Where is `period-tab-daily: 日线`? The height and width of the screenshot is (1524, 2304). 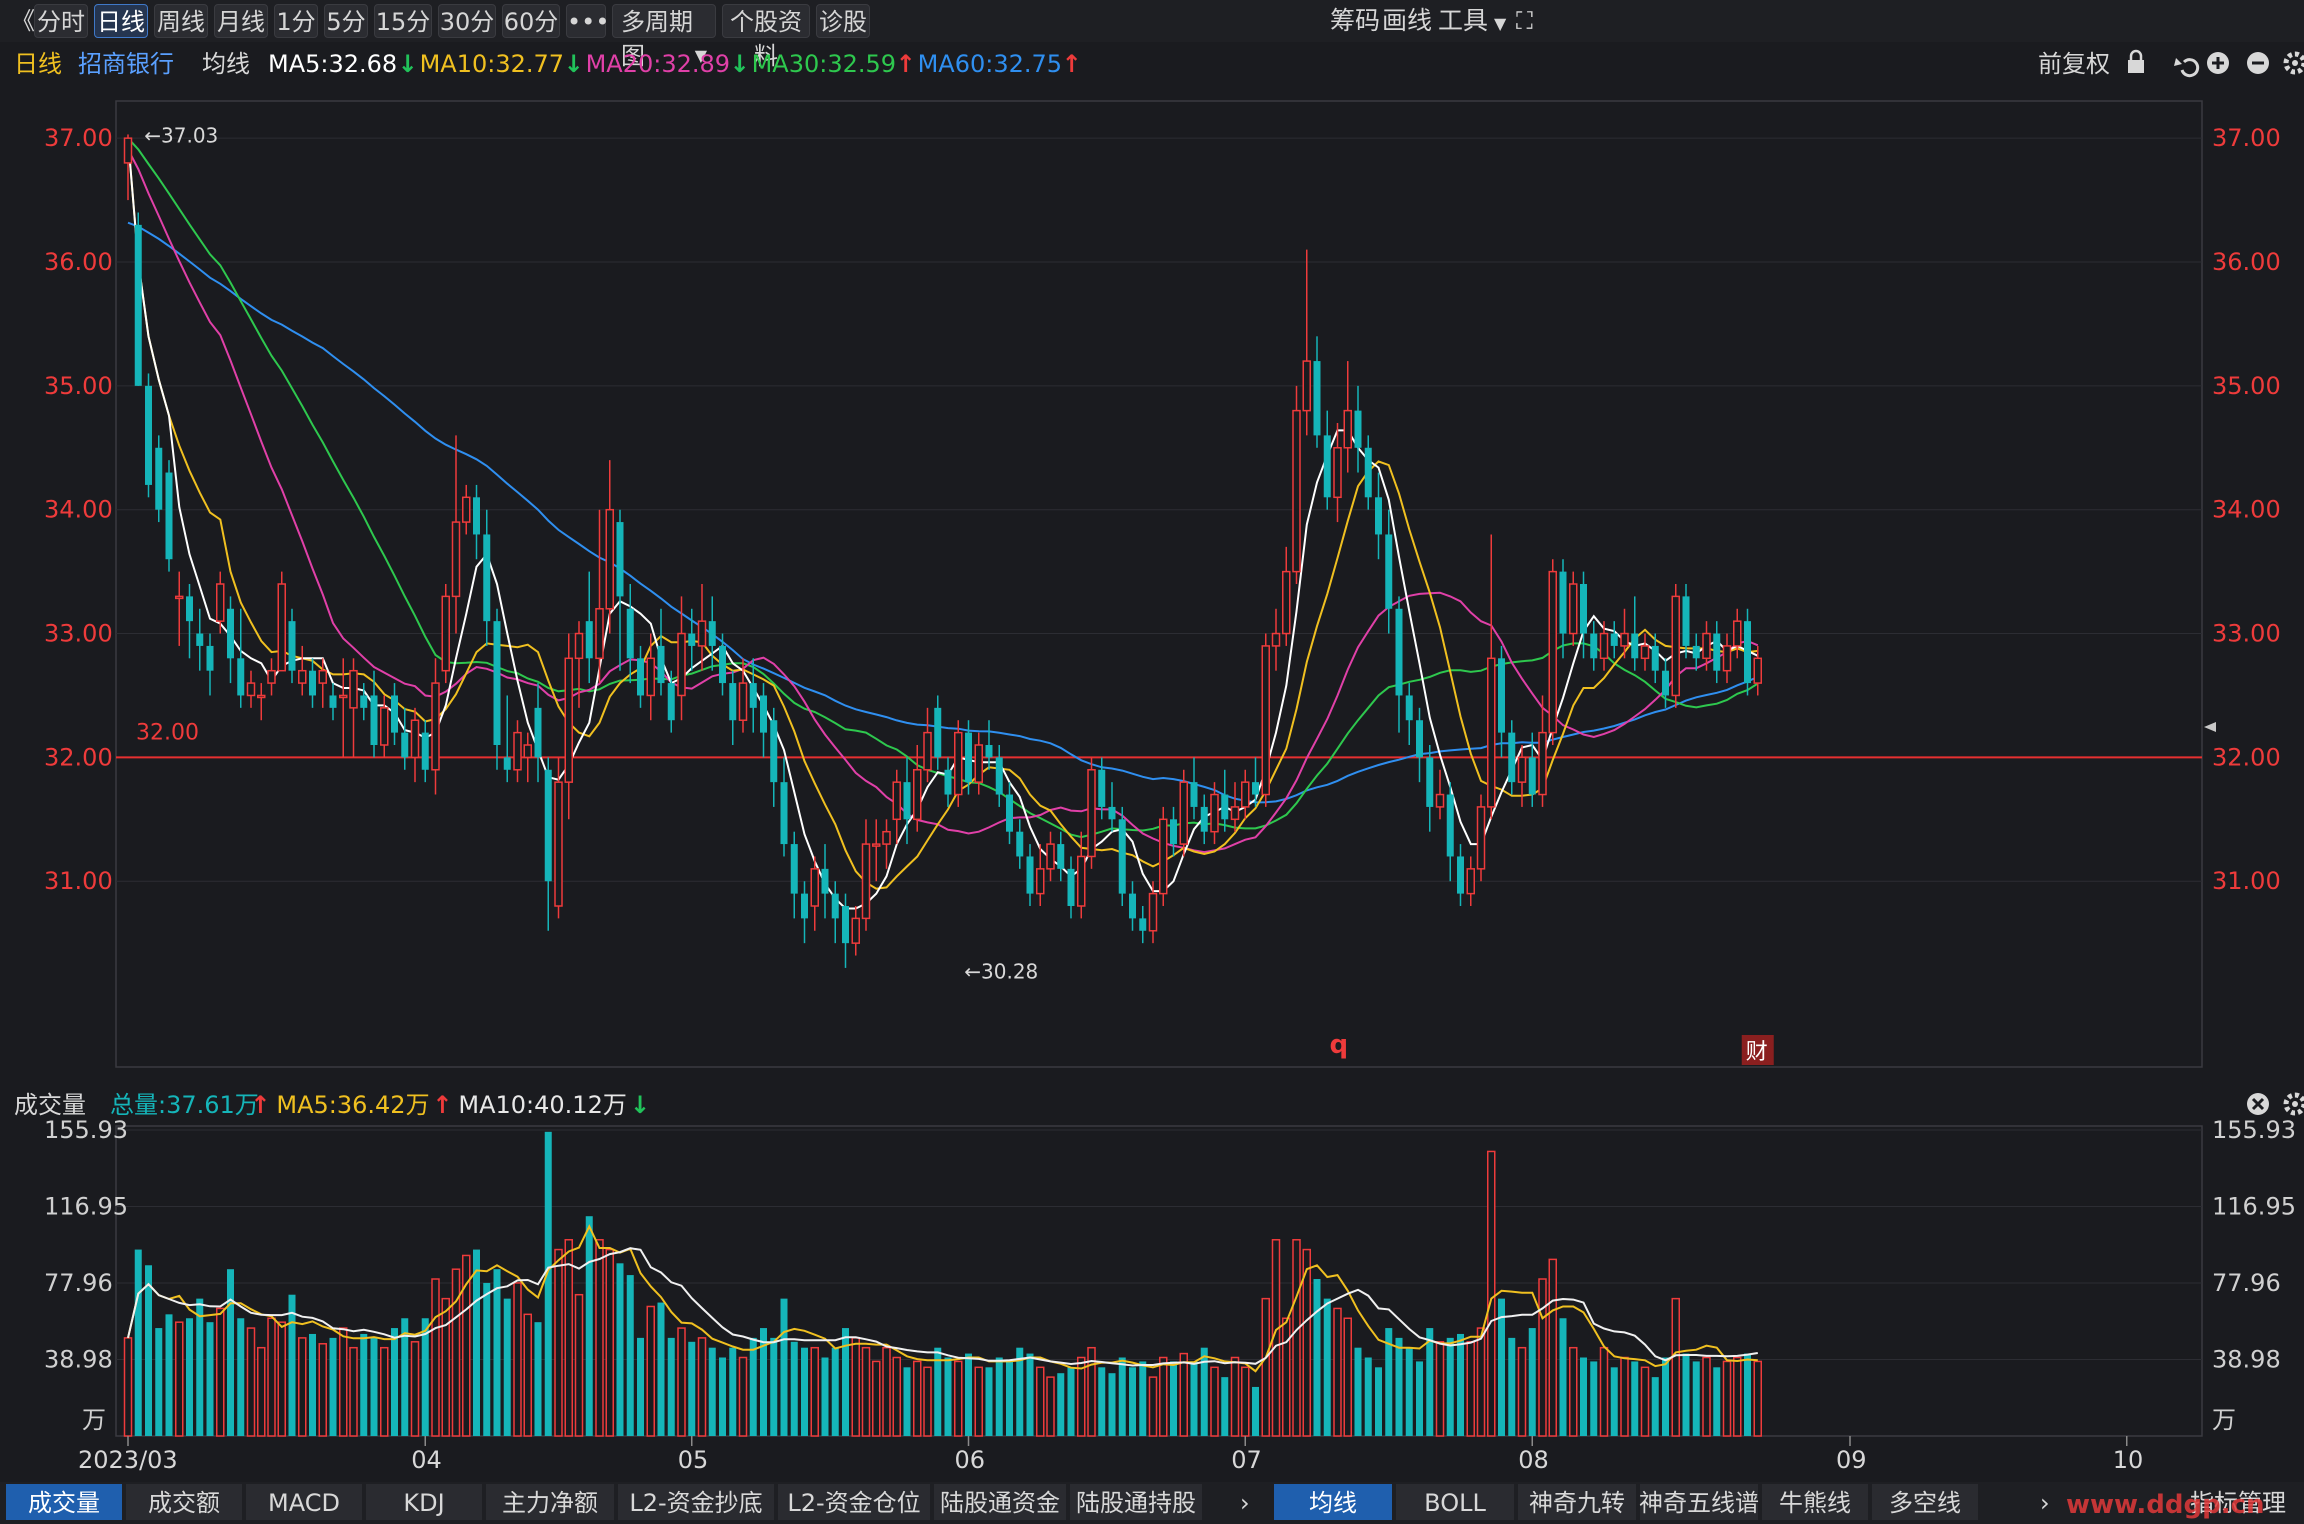
period-tab-daily: 日线 is located at coordinates (121, 21).